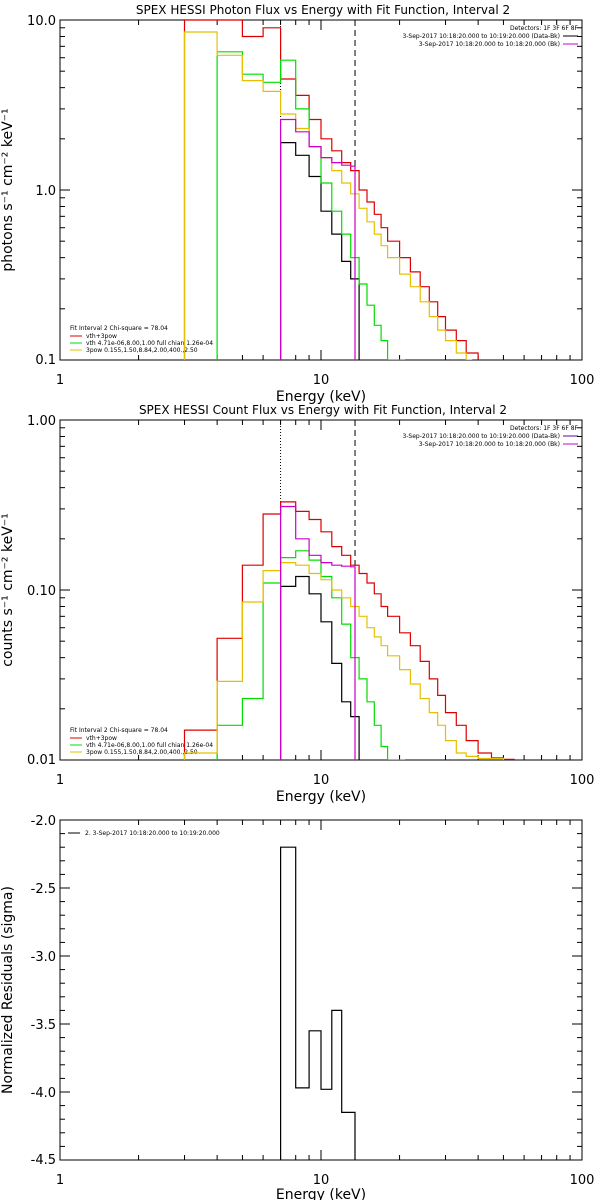  Describe the element at coordinates (8, 990) in the screenshot. I see `y-axis-label: Normalized Residuals (sigma)` at that location.